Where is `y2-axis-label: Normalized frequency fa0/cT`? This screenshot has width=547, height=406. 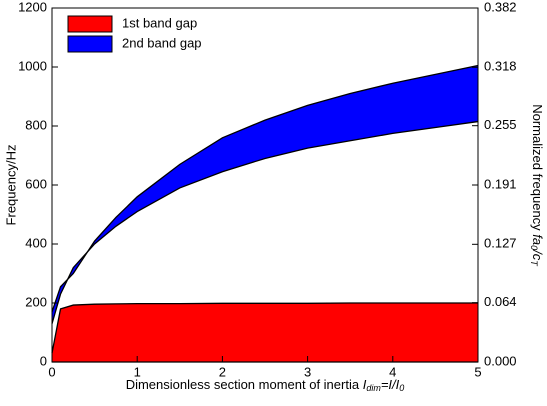
y2-axis-label: Normalized frequency fa0/cT is located at coordinates (537, 185).